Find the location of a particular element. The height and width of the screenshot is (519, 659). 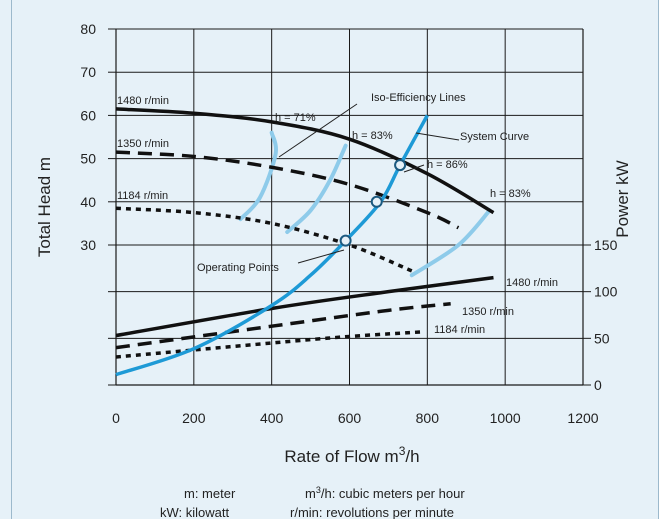

label-eff-83-a: h = 83% is located at coordinates (372, 136).